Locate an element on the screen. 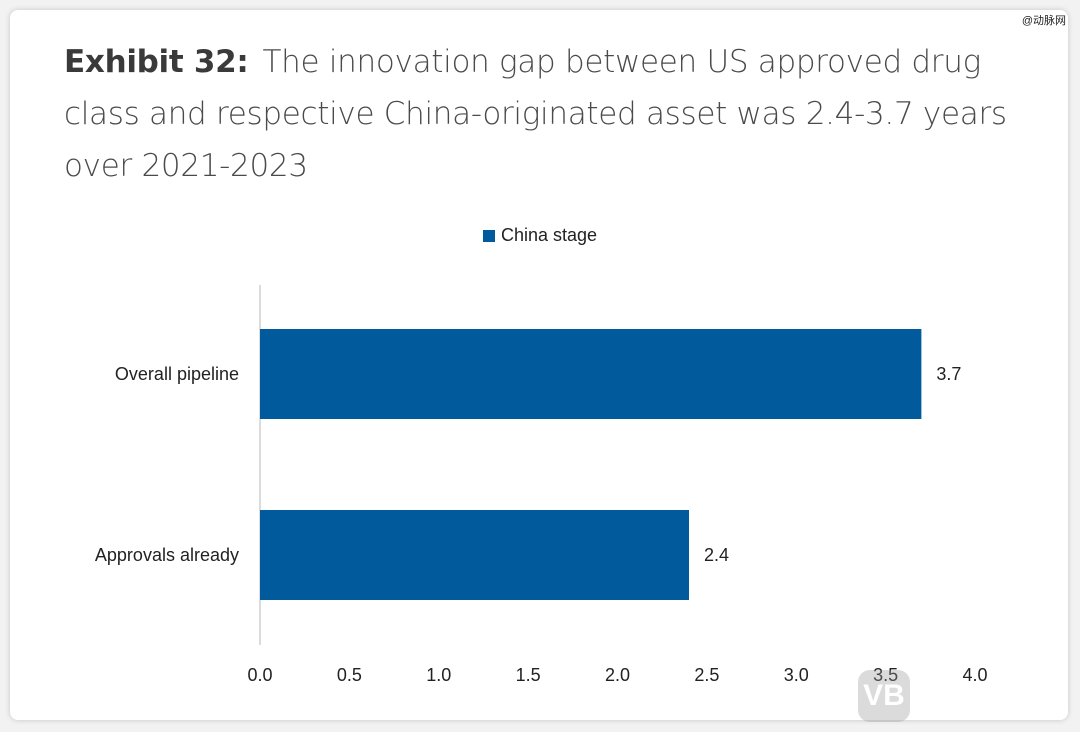 The width and height of the screenshot is (1080, 732). legend-label: China stage is located at coordinates (549, 235).